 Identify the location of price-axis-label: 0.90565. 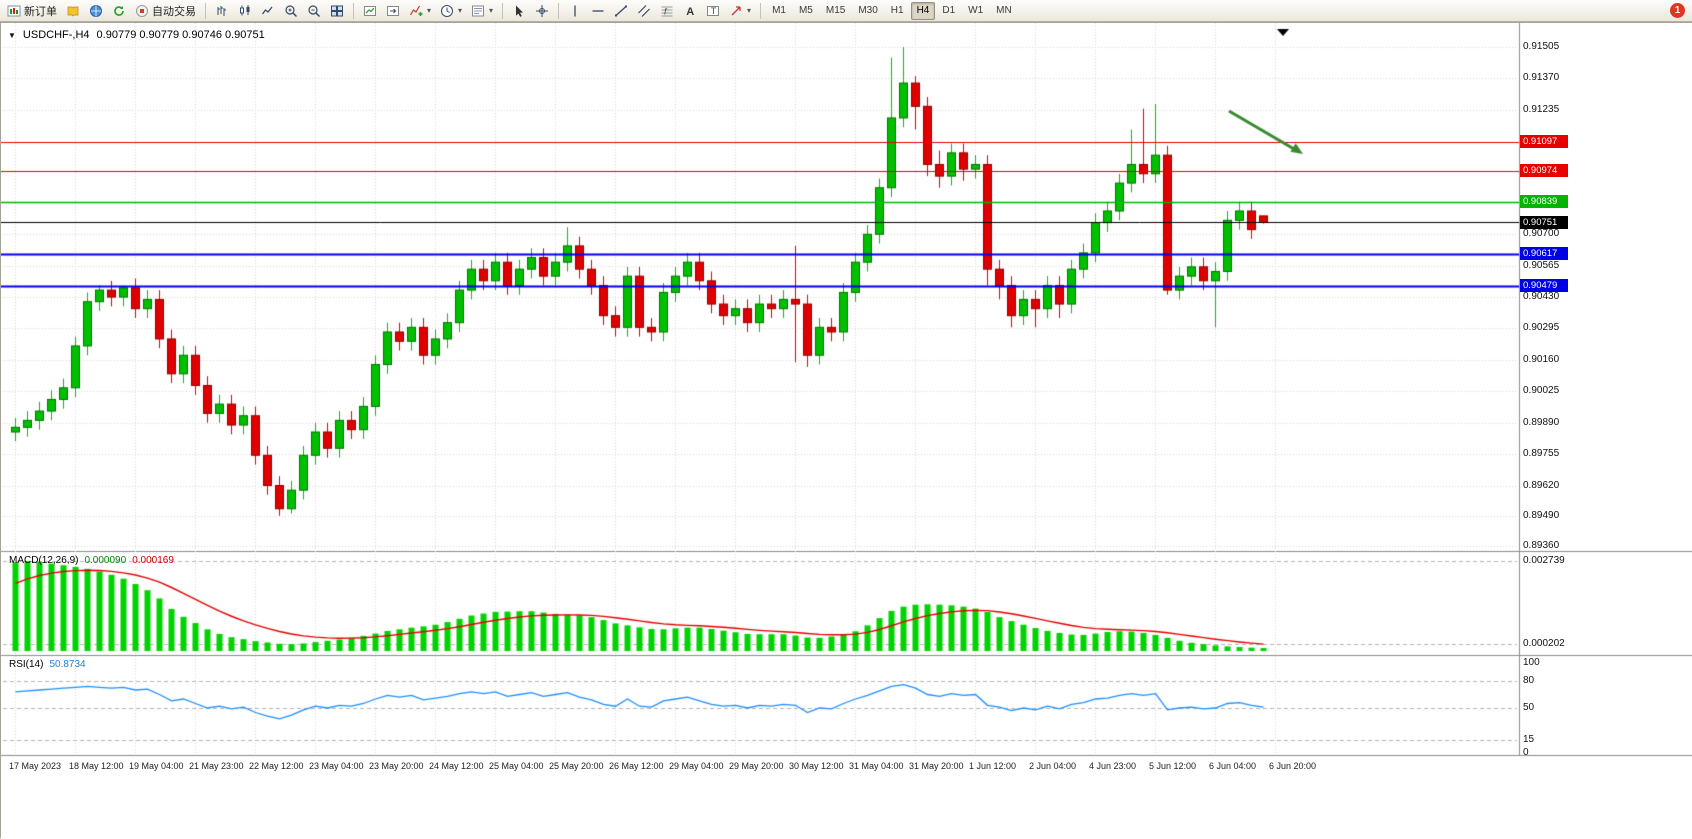
(1541, 265).